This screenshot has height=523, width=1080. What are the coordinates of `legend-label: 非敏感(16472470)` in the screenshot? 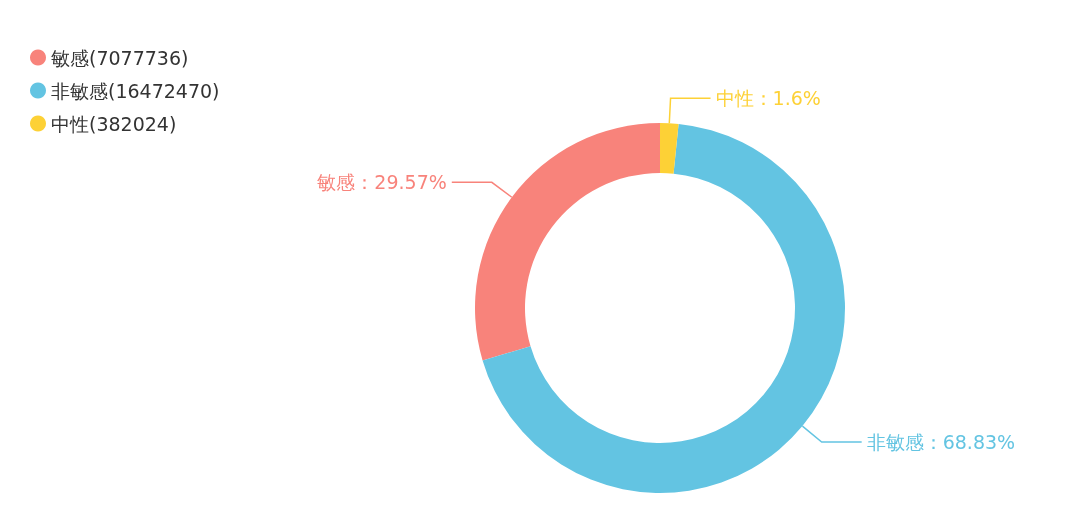 It's located at (135, 90).